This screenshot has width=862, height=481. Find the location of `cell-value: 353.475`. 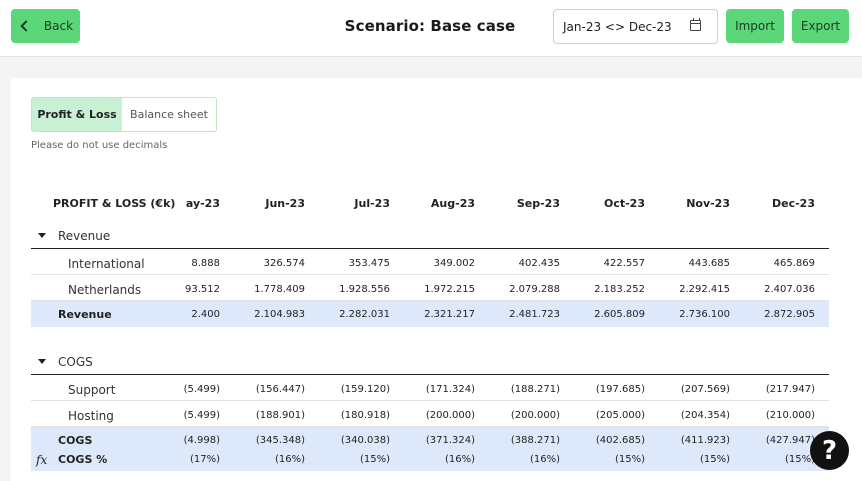

cell-value: 353.475 is located at coordinates (369, 263).